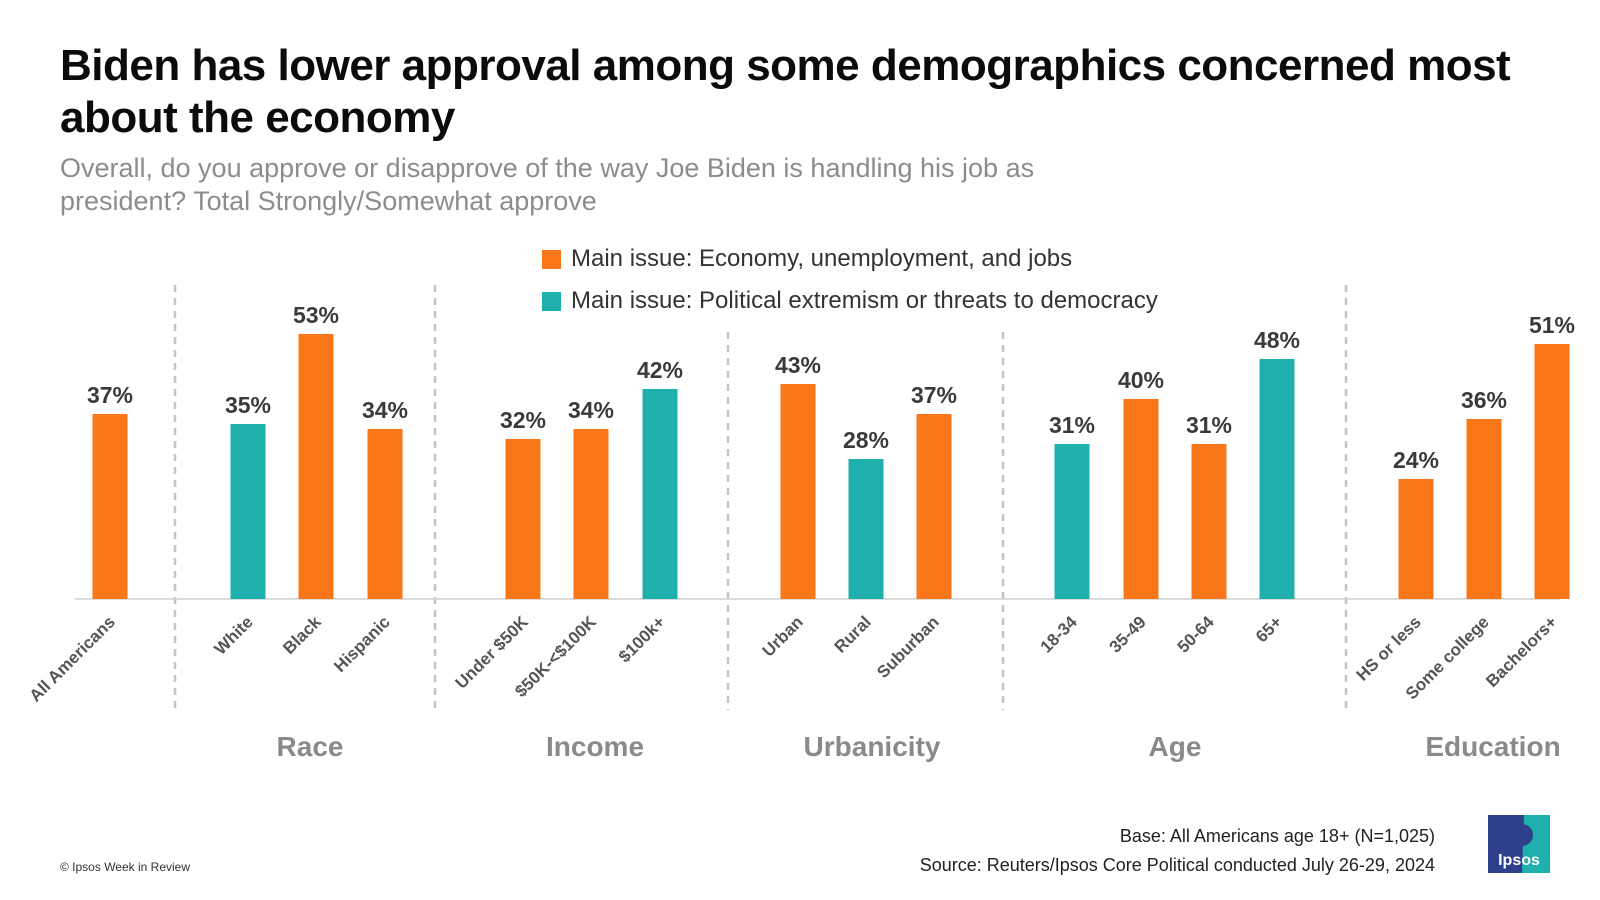 This screenshot has width=1600, height=900. I want to click on category-label-35-49: 35-49, so click(1128, 634).